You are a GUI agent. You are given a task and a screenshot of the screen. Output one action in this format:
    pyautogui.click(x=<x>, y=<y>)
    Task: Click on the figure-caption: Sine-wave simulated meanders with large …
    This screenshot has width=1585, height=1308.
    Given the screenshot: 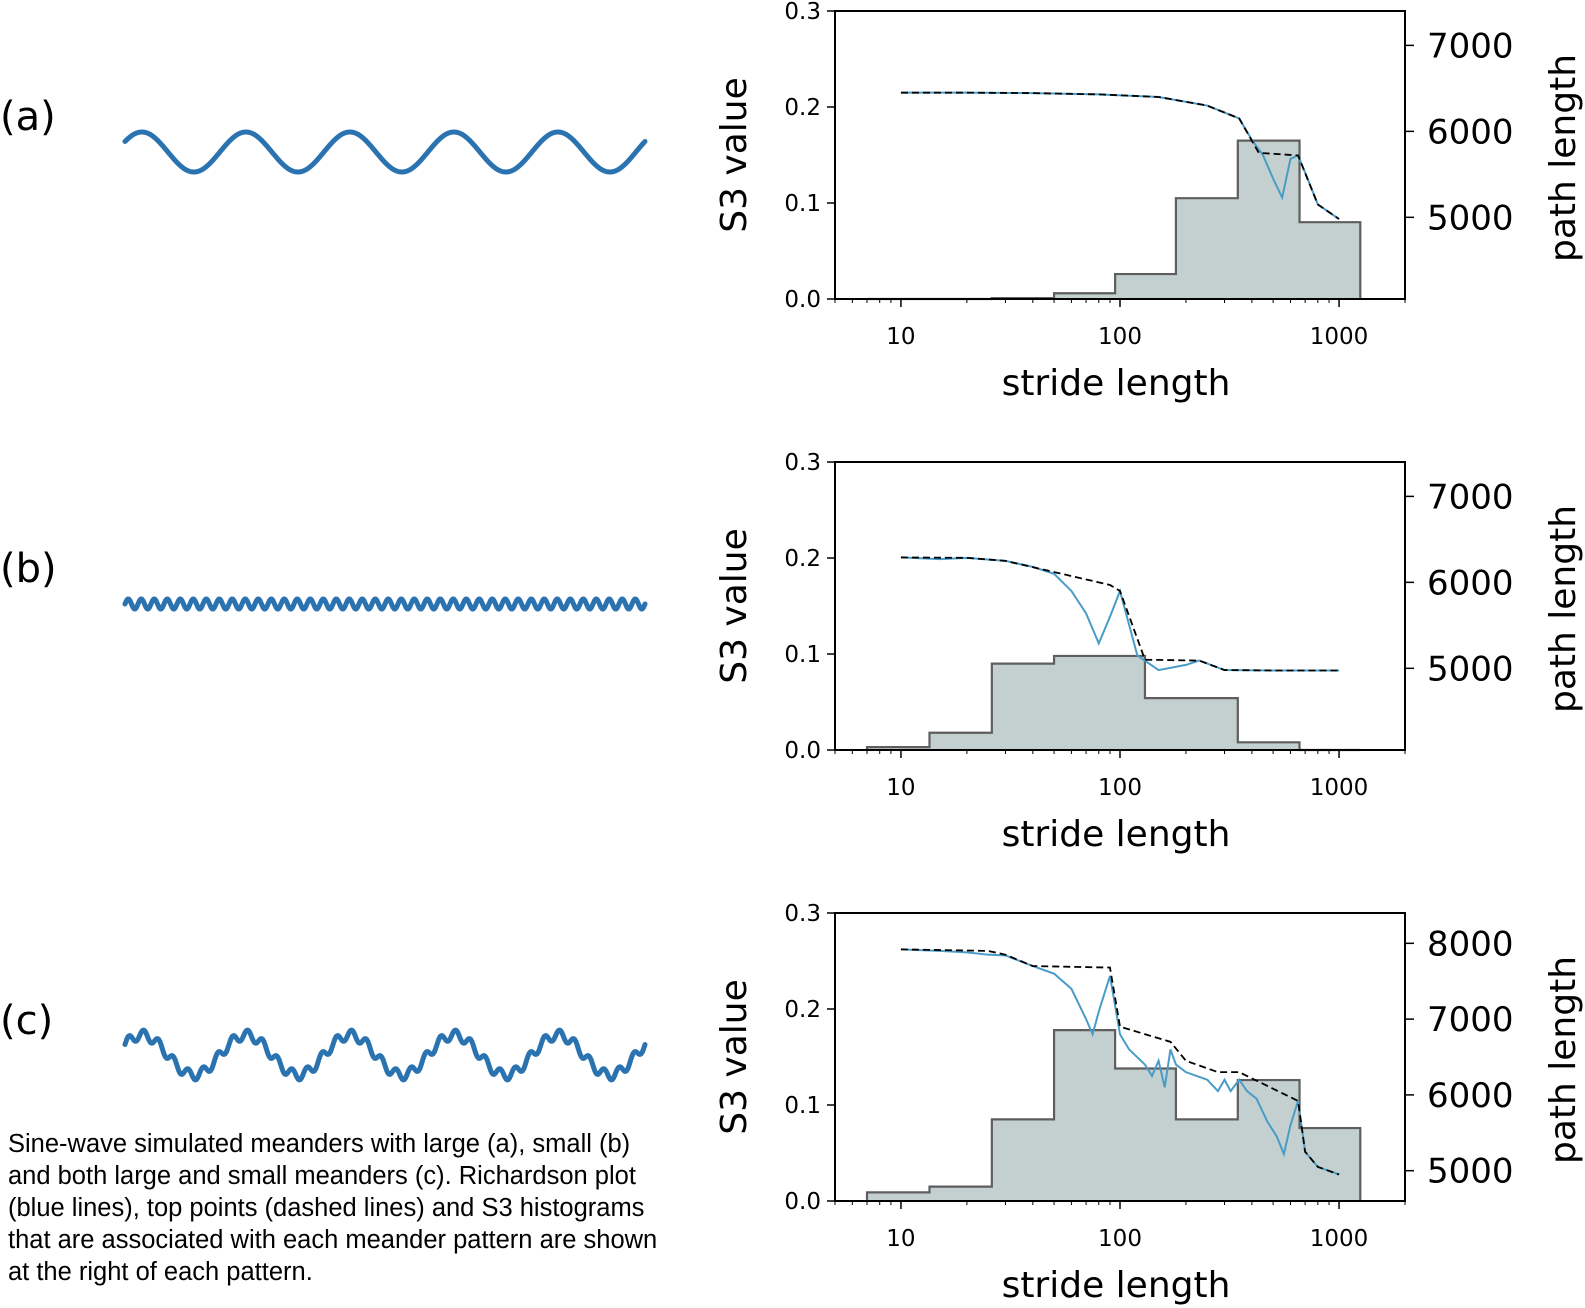 What is the action you would take?
    pyautogui.click(x=365, y=1208)
    